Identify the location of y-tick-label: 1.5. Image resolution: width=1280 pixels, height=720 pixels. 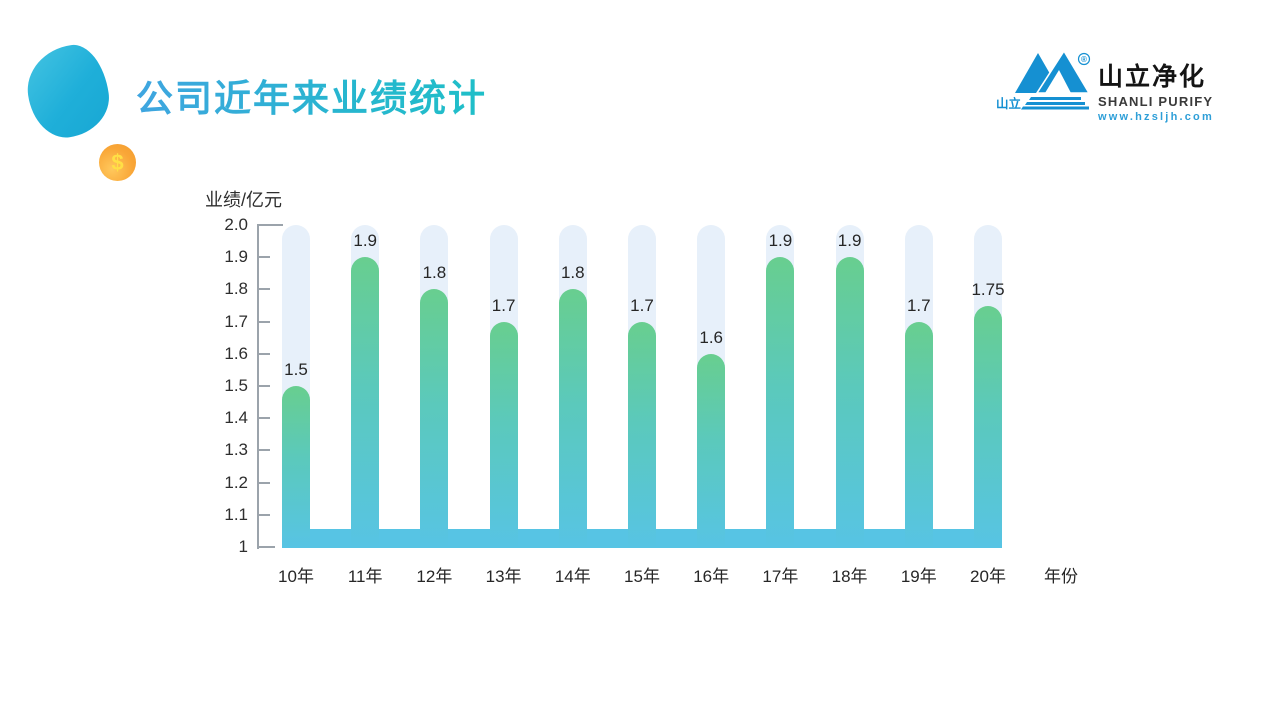
(236, 385).